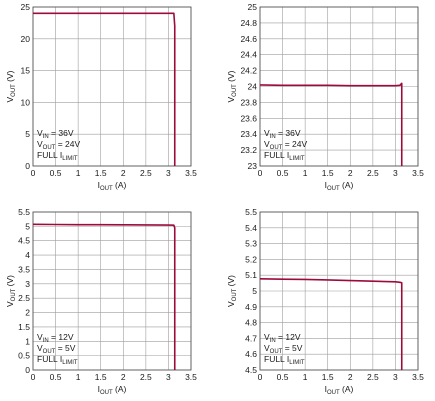 The width and height of the screenshot is (435, 401). I want to click on y-tick-label: 5.3, so click(251, 244).